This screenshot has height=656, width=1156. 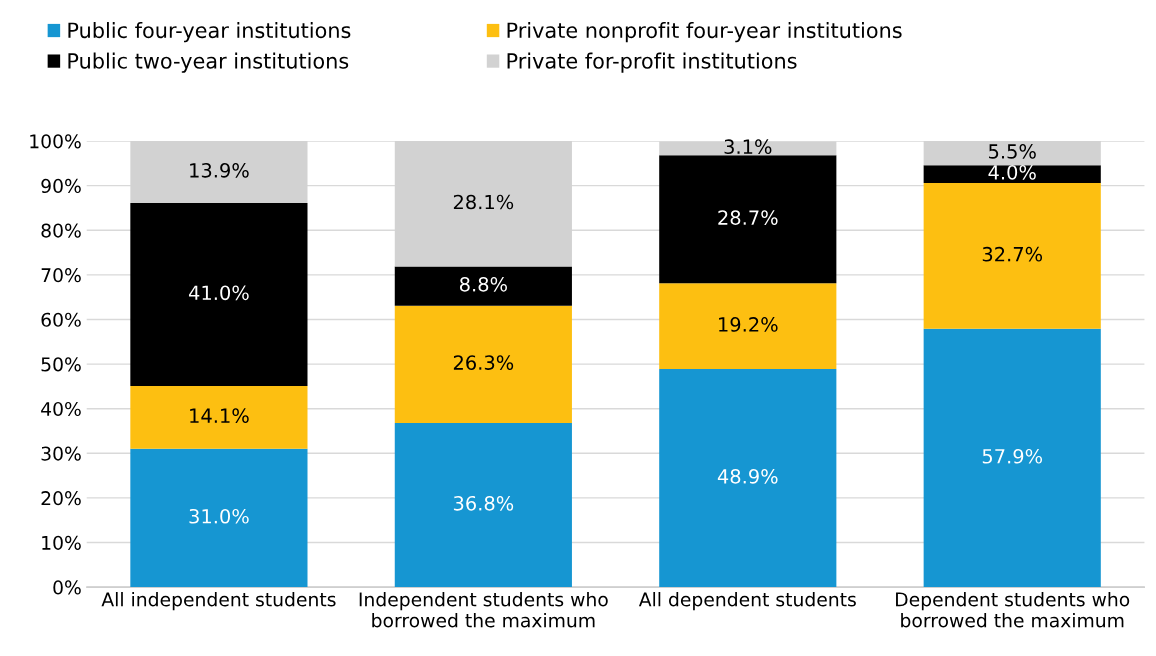 I want to click on data-label: 28.7%, so click(x=748, y=217).